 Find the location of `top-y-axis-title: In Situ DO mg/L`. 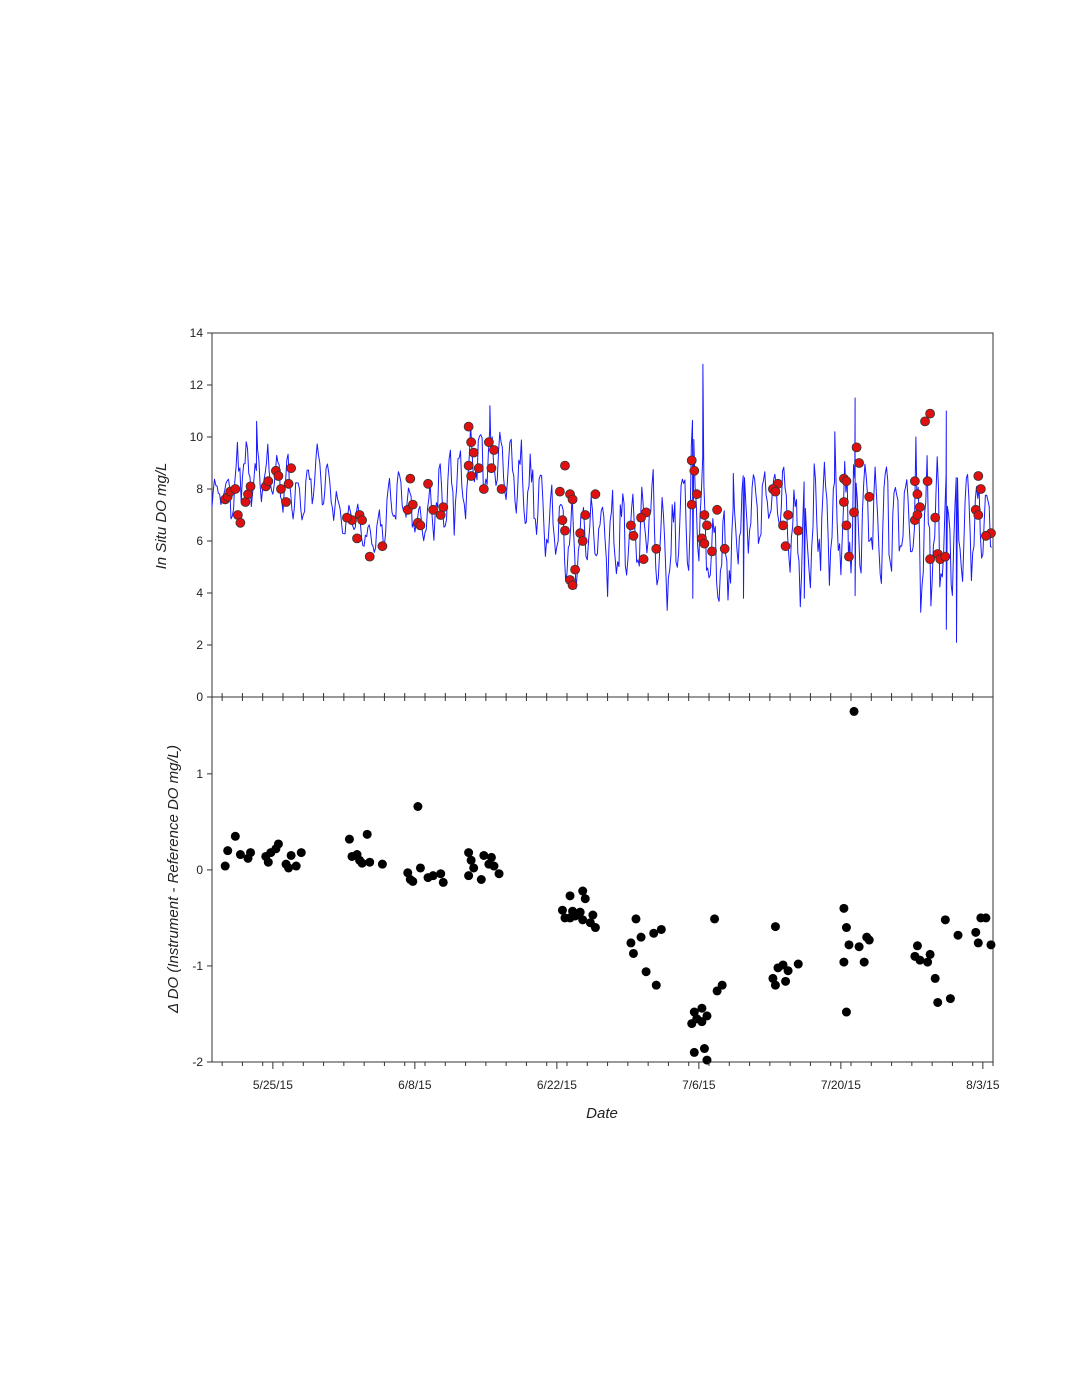

top-y-axis-title: In Situ DO mg/L is located at coordinates (161, 516).